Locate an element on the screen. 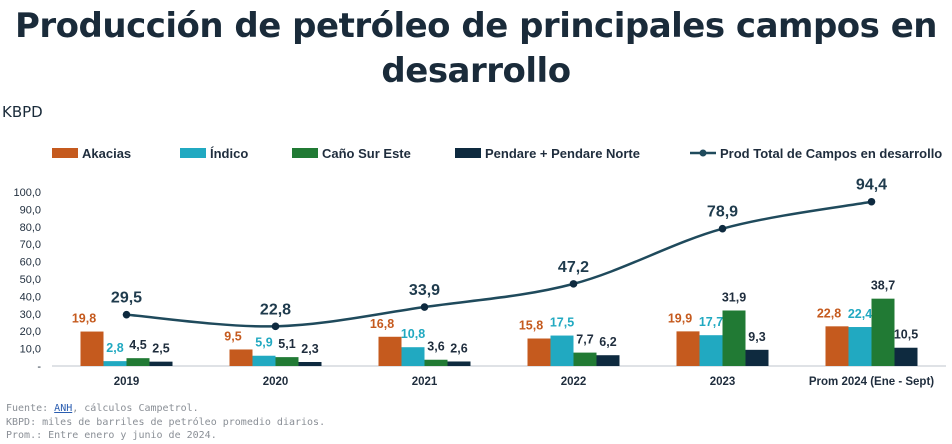 The width and height of the screenshot is (952, 444). legend-label: Prod Total de Campos en desarrollo is located at coordinates (831, 153).